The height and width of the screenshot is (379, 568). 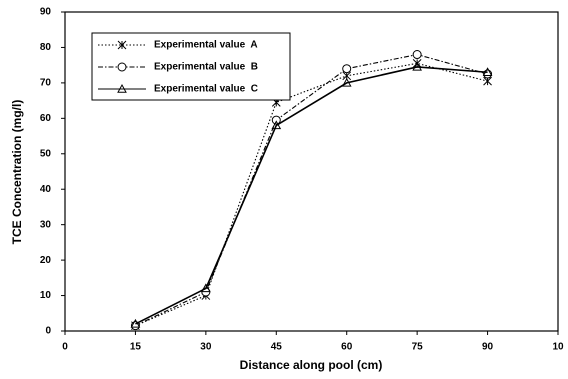 I want to click on x-tick-label: 45, so click(x=277, y=347).